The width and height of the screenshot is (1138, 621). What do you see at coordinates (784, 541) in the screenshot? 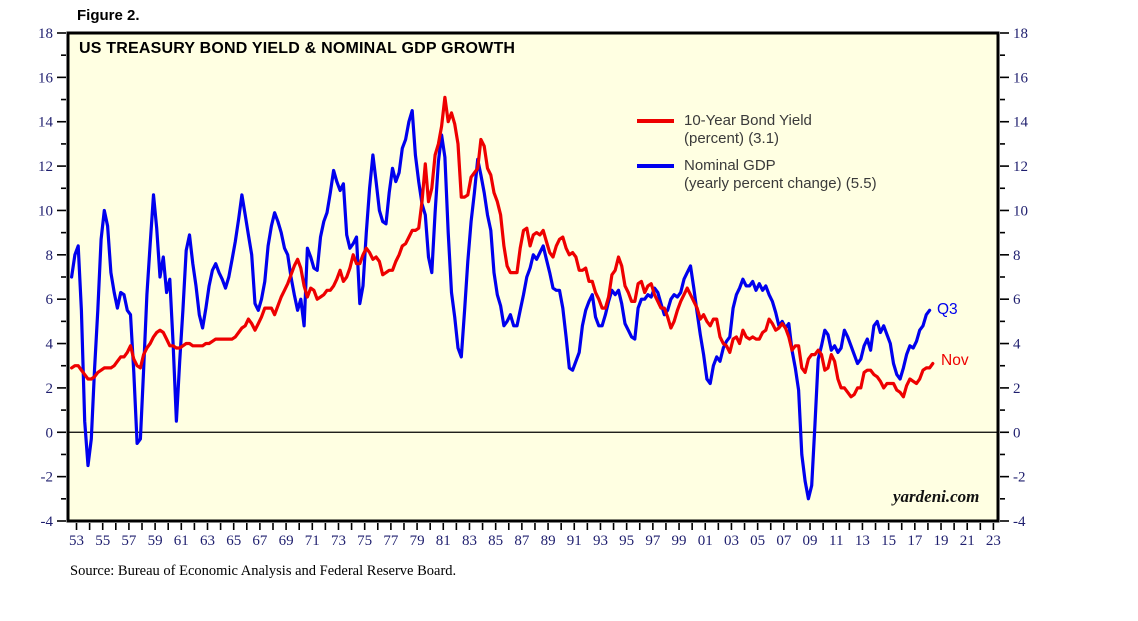
I see `axis-tick-label: 07` at bounding box center [784, 541].